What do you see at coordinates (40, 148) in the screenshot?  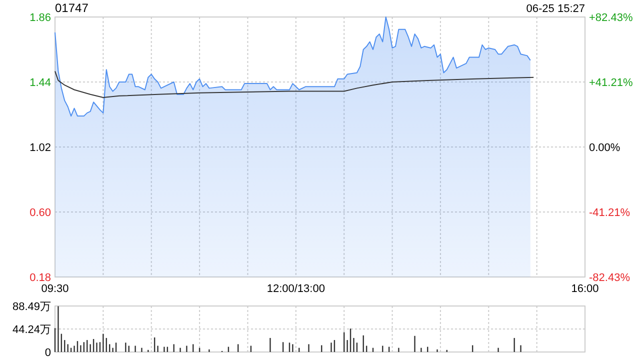 I see `y-tick-label: 1.02` at bounding box center [40, 148].